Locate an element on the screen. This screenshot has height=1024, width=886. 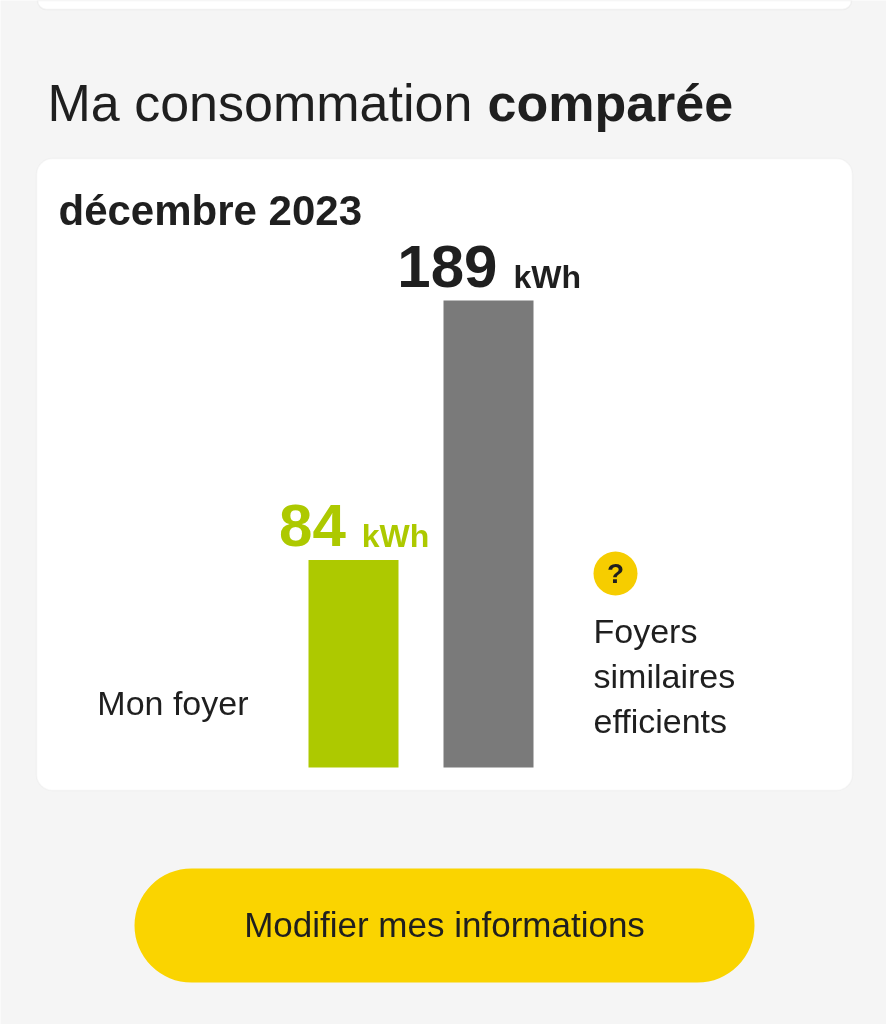
series-label: Mon foyer is located at coordinates (173, 702).